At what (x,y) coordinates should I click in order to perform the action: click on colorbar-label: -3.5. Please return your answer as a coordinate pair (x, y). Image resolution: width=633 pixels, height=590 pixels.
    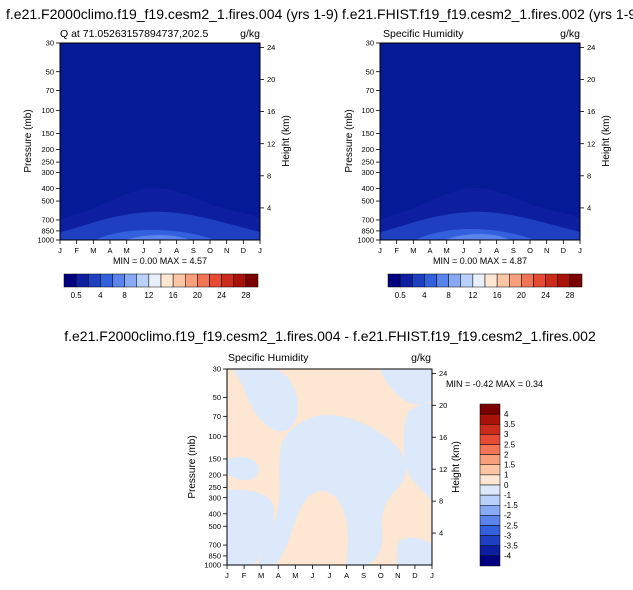
    Looking at the image, I should click on (511, 546).